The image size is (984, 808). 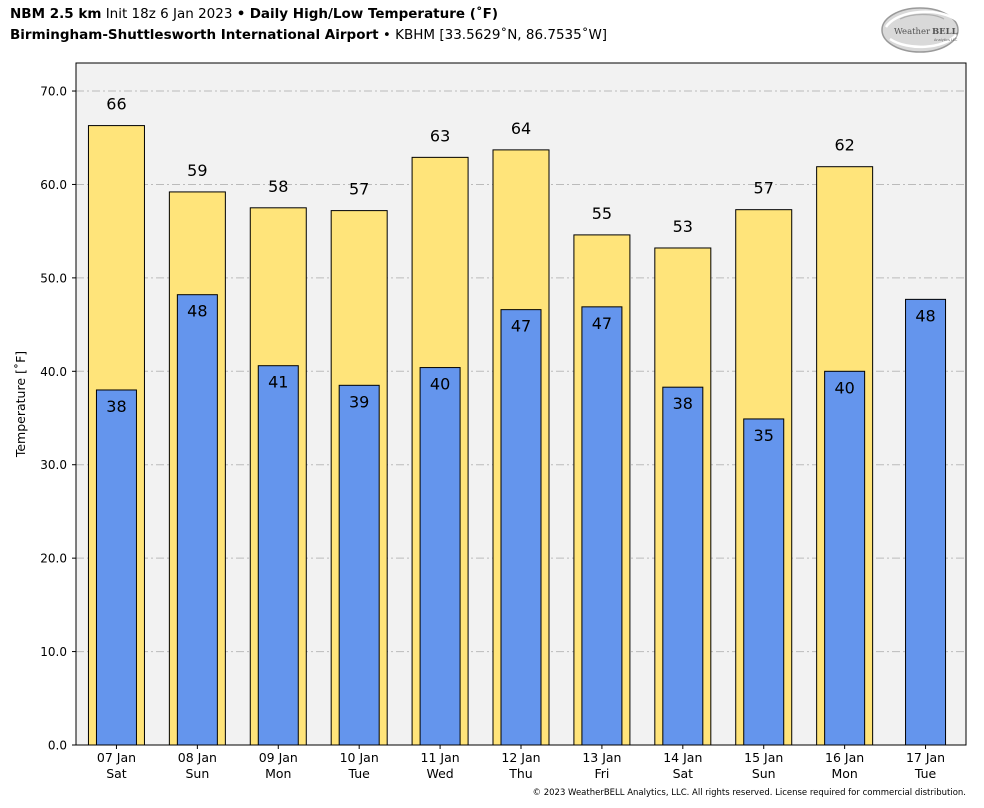 What do you see at coordinates (763, 757) in the screenshot?
I see `x-tick-date: 15 Jan` at bounding box center [763, 757].